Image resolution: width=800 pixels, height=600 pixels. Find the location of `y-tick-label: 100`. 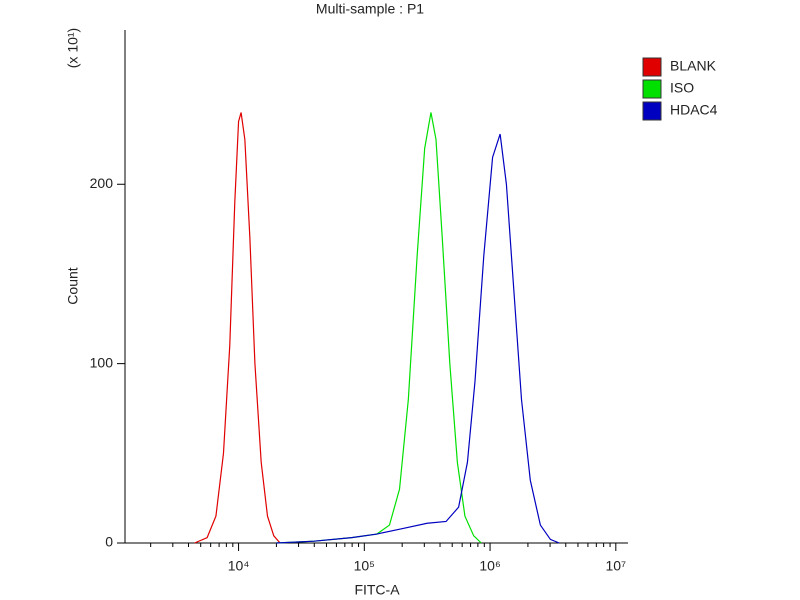

y-tick-label: 100 is located at coordinates (102, 362).